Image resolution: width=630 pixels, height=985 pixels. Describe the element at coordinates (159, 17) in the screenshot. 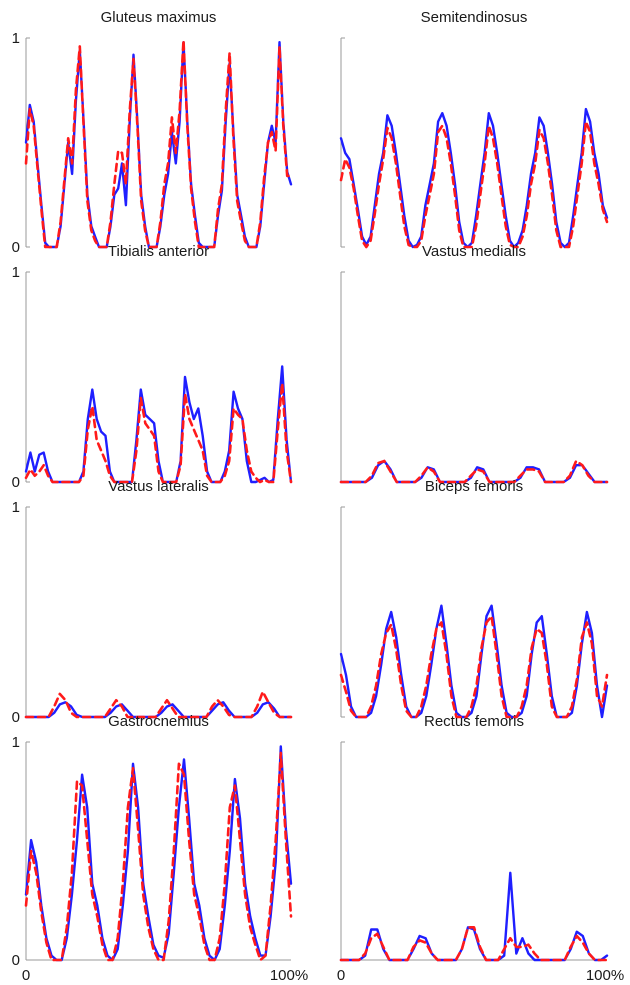

I see `panel-title: Gluteus maximus` at that location.